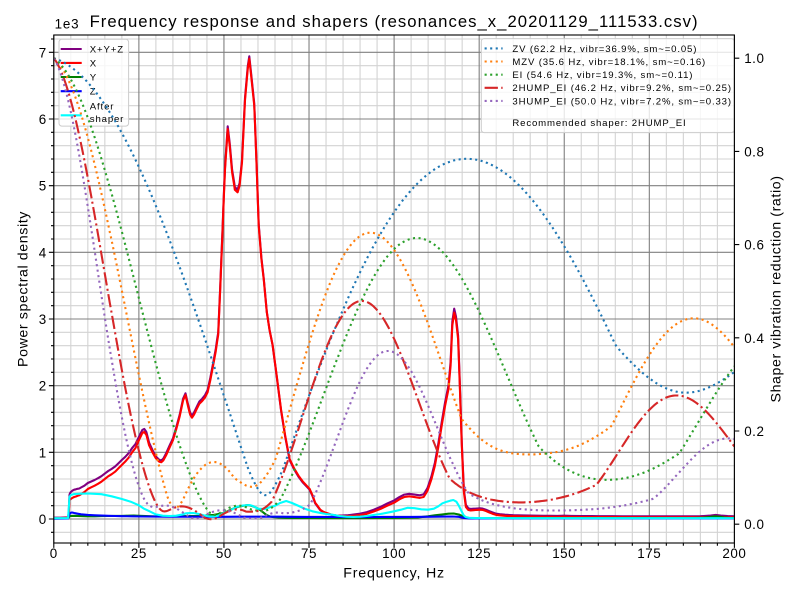 The image size is (800, 600). Describe the element at coordinates (622, 88) in the screenshot. I see `svg-text:2HUMP_EI (46.2 Hz, vibr=9.2%,: 2HUMP_EI (46.2 Hz, vibr=9.2%, sm~=0.25)` at that location.